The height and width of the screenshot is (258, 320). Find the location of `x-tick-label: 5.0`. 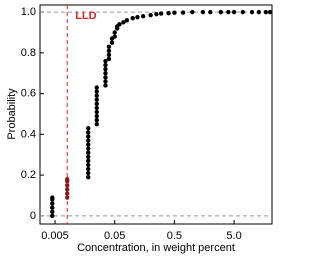

x-tick-label: 5.0 is located at coordinates (233, 236).